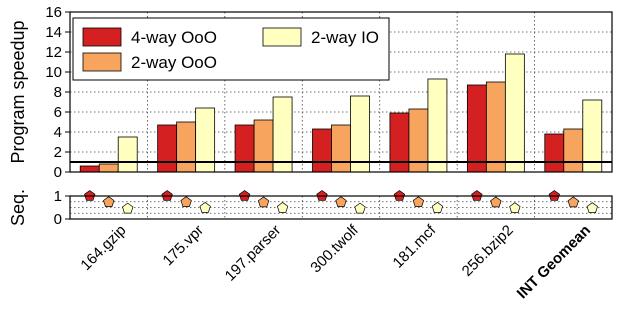  Describe the element at coordinates (58, 152) in the screenshot. I see `top-y-tick-label: 2` at that location.